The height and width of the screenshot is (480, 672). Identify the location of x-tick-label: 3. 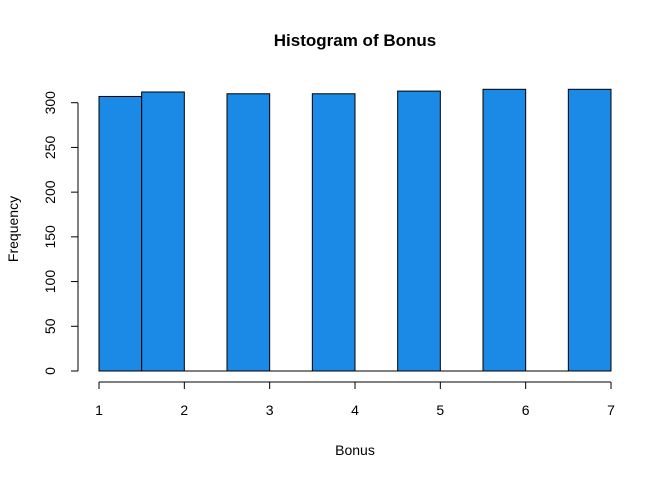
(270, 410).